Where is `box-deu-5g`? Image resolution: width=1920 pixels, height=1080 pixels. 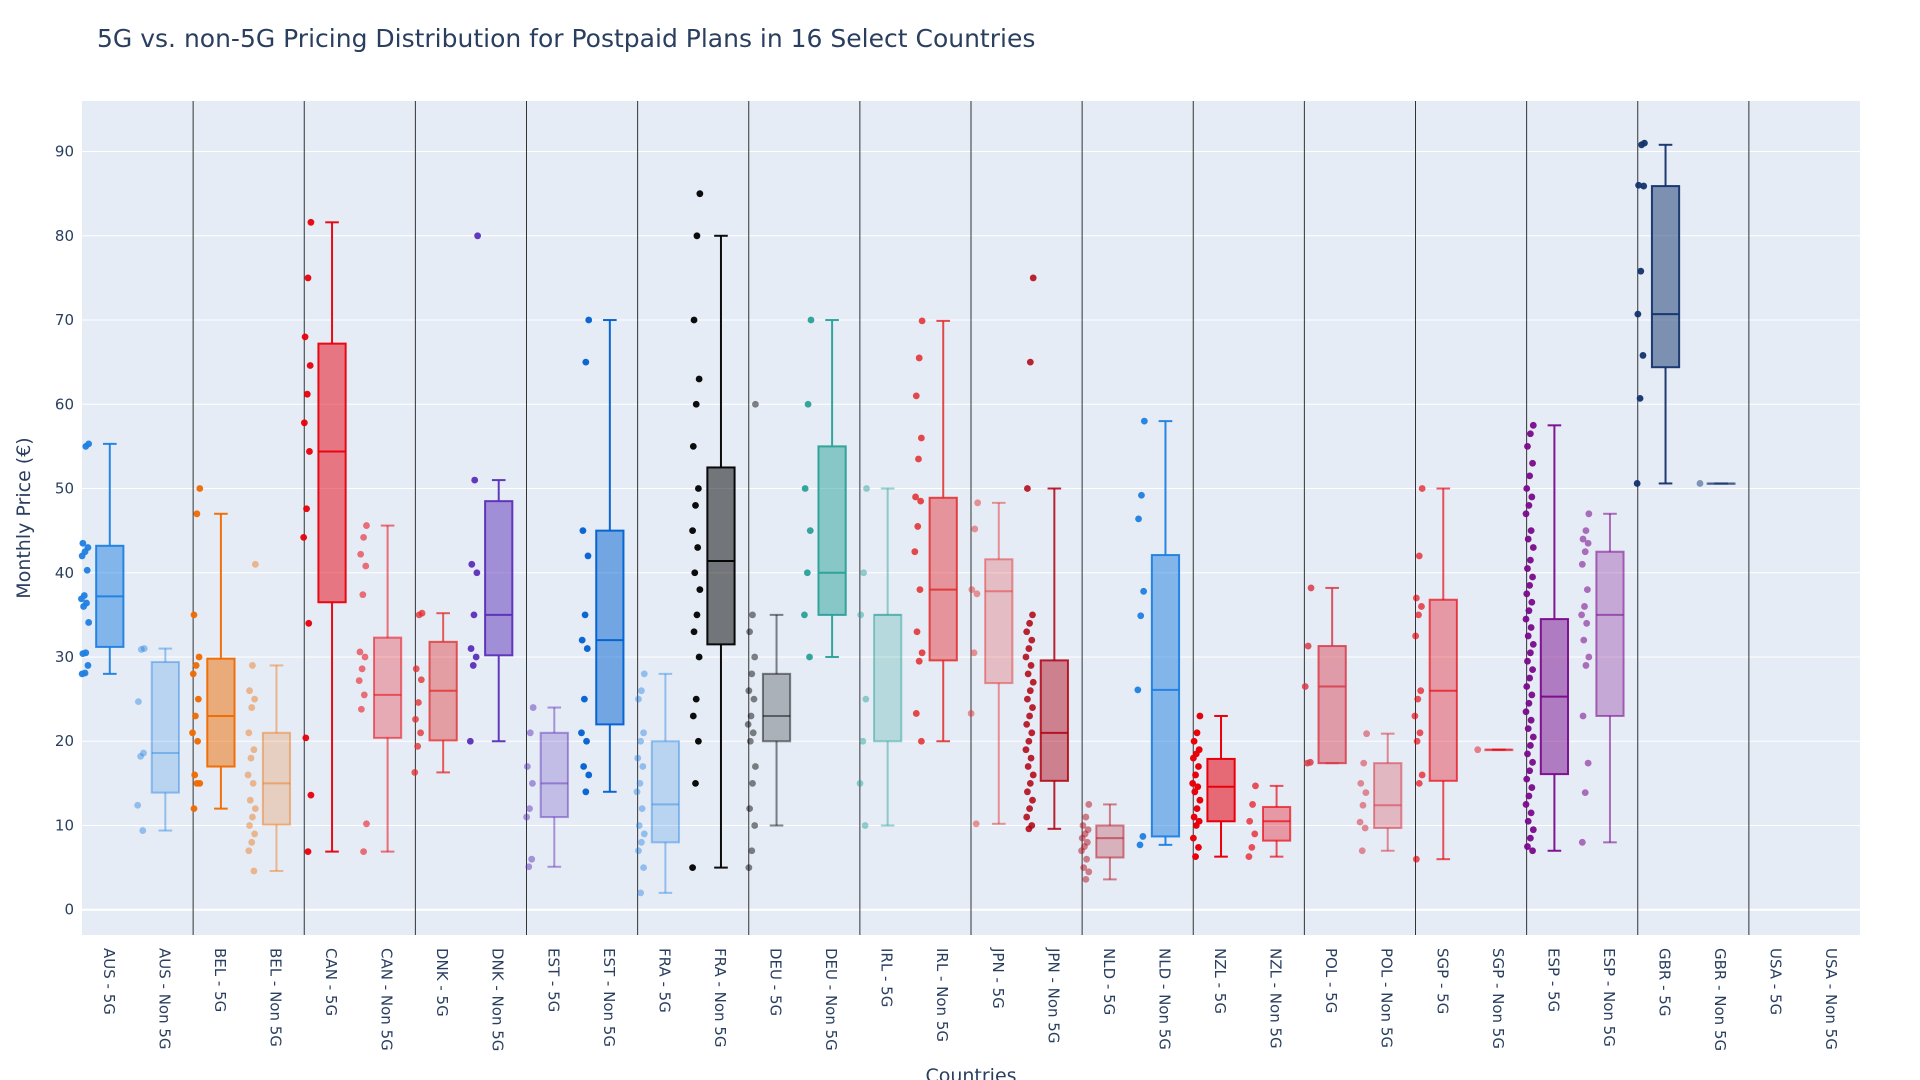 box-deu-5g is located at coordinates (721, 551).